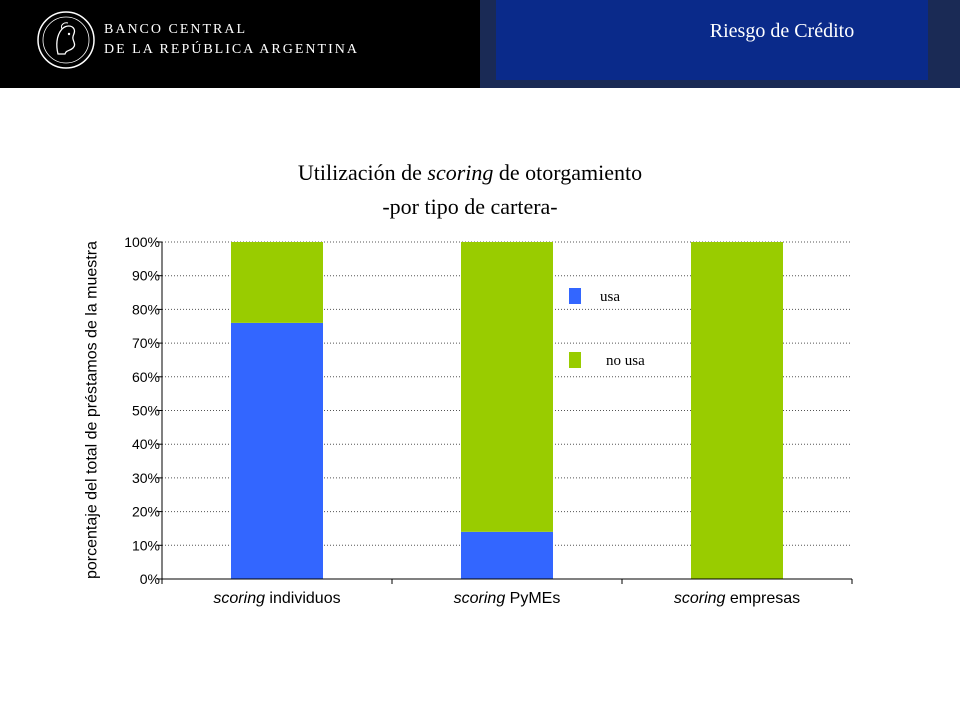 The image size is (960, 720). I want to click on header-brand-area, so click(240, 44).